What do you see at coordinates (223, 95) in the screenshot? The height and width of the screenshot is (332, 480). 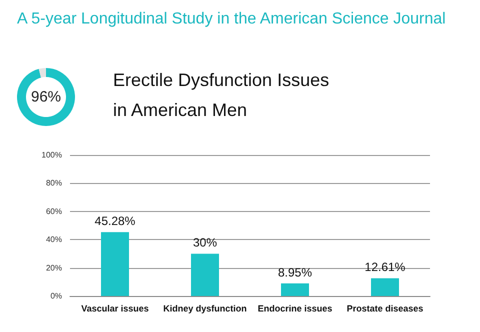 I see `text: Erectile Dysfunction Issues in American Men` at bounding box center [223, 95].